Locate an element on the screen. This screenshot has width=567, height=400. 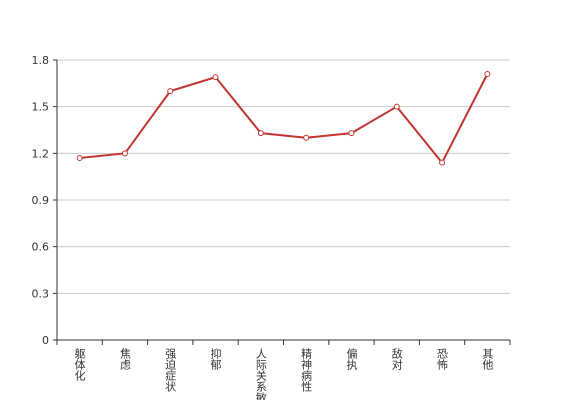
y-tick-label: 1.8 is located at coordinates (41, 60).